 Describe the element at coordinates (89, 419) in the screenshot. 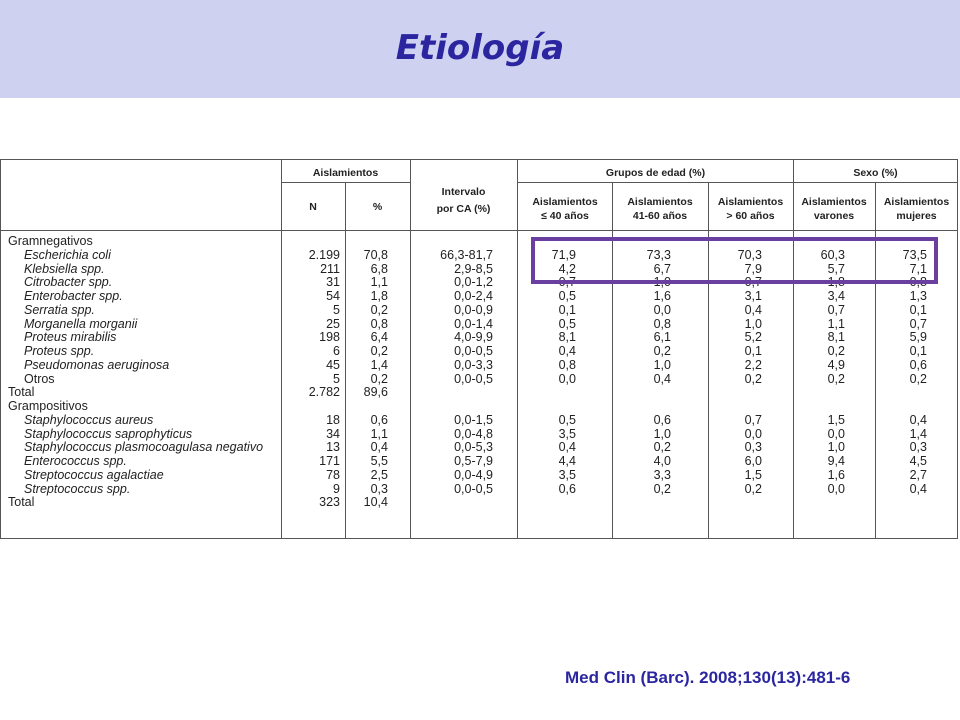

I see `row-label: Staphylococcus aureus` at that location.